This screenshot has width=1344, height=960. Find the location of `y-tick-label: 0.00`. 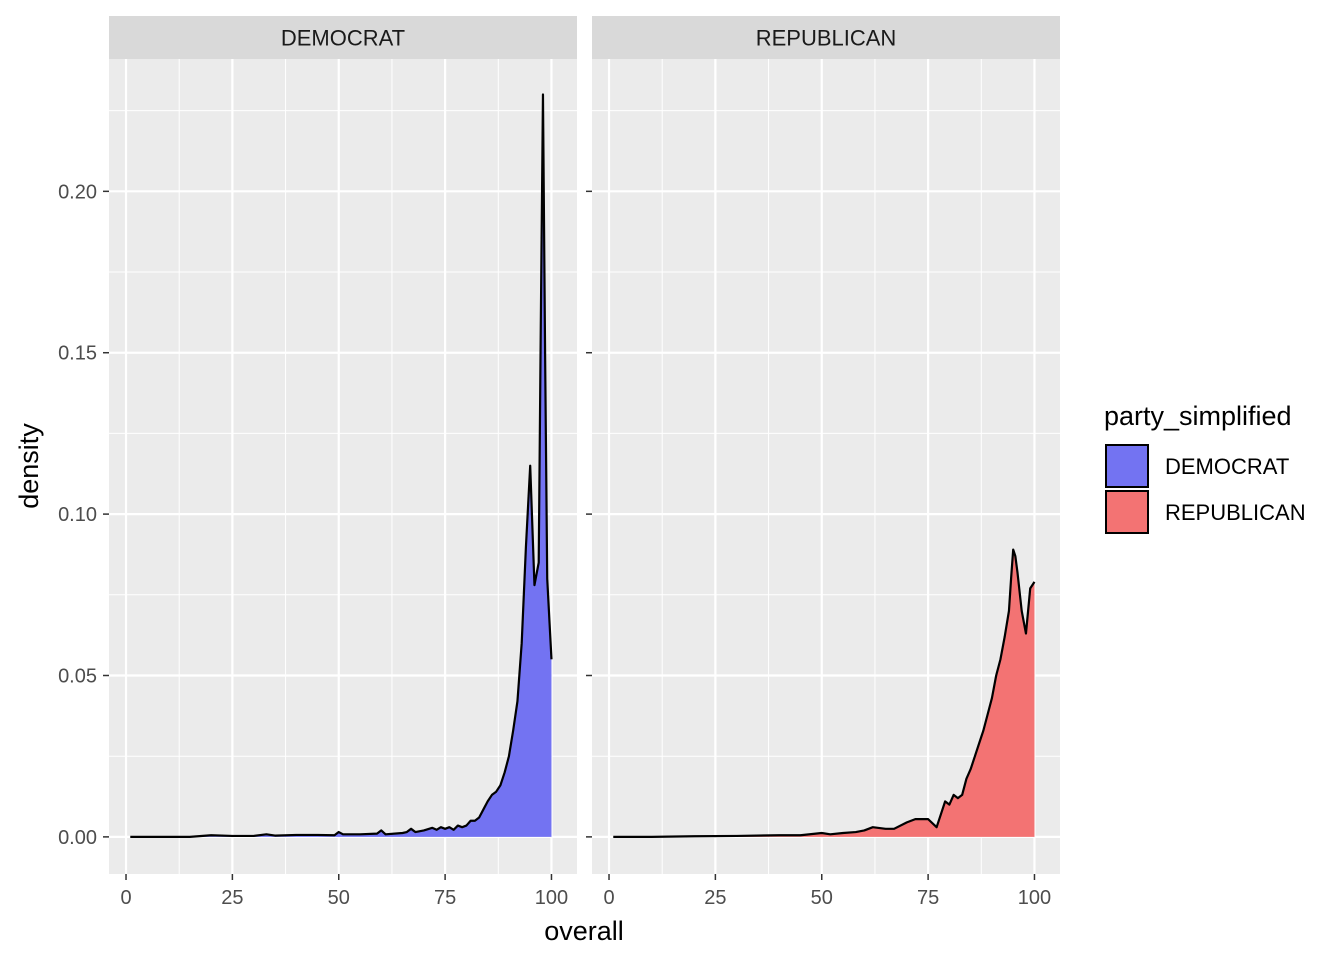

y-tick-label: 0.00 is located at coordinates (77, 838).